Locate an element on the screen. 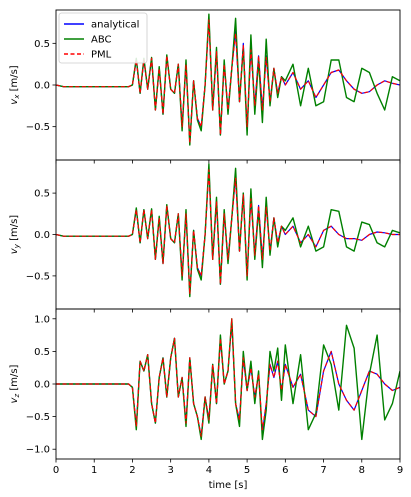 The width and height of the screenshot is (411, 497). x-tick-label: 4 is located at coordinates (209, 470).